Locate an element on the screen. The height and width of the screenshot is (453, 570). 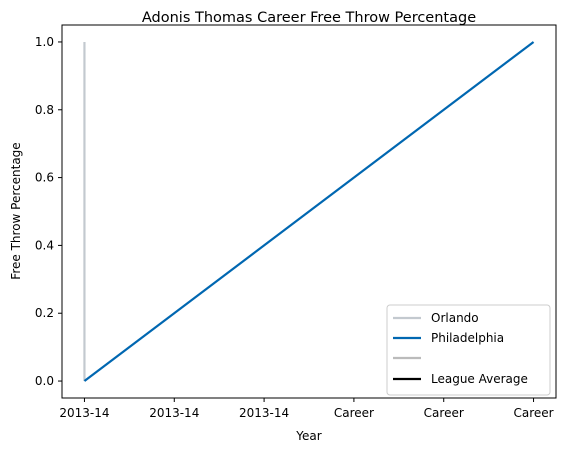
legend: Orlando Philadelphia League Average is located at coordinates (468, 350).